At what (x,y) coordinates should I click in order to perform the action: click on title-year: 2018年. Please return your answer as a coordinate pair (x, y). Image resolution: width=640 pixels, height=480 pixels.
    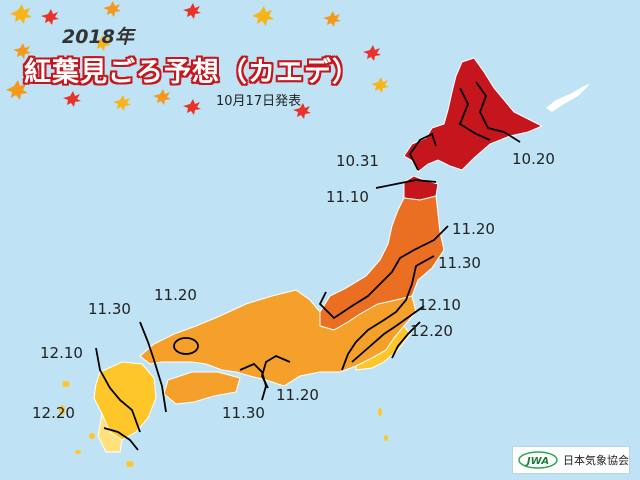
    Looking at the image, I should click on (98, 37).